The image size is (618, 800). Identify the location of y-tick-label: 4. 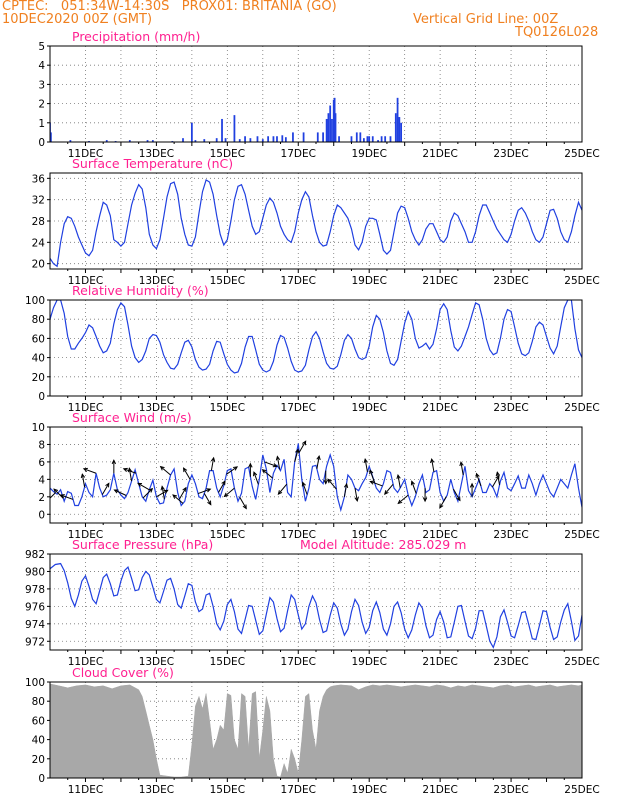
(41, 66).